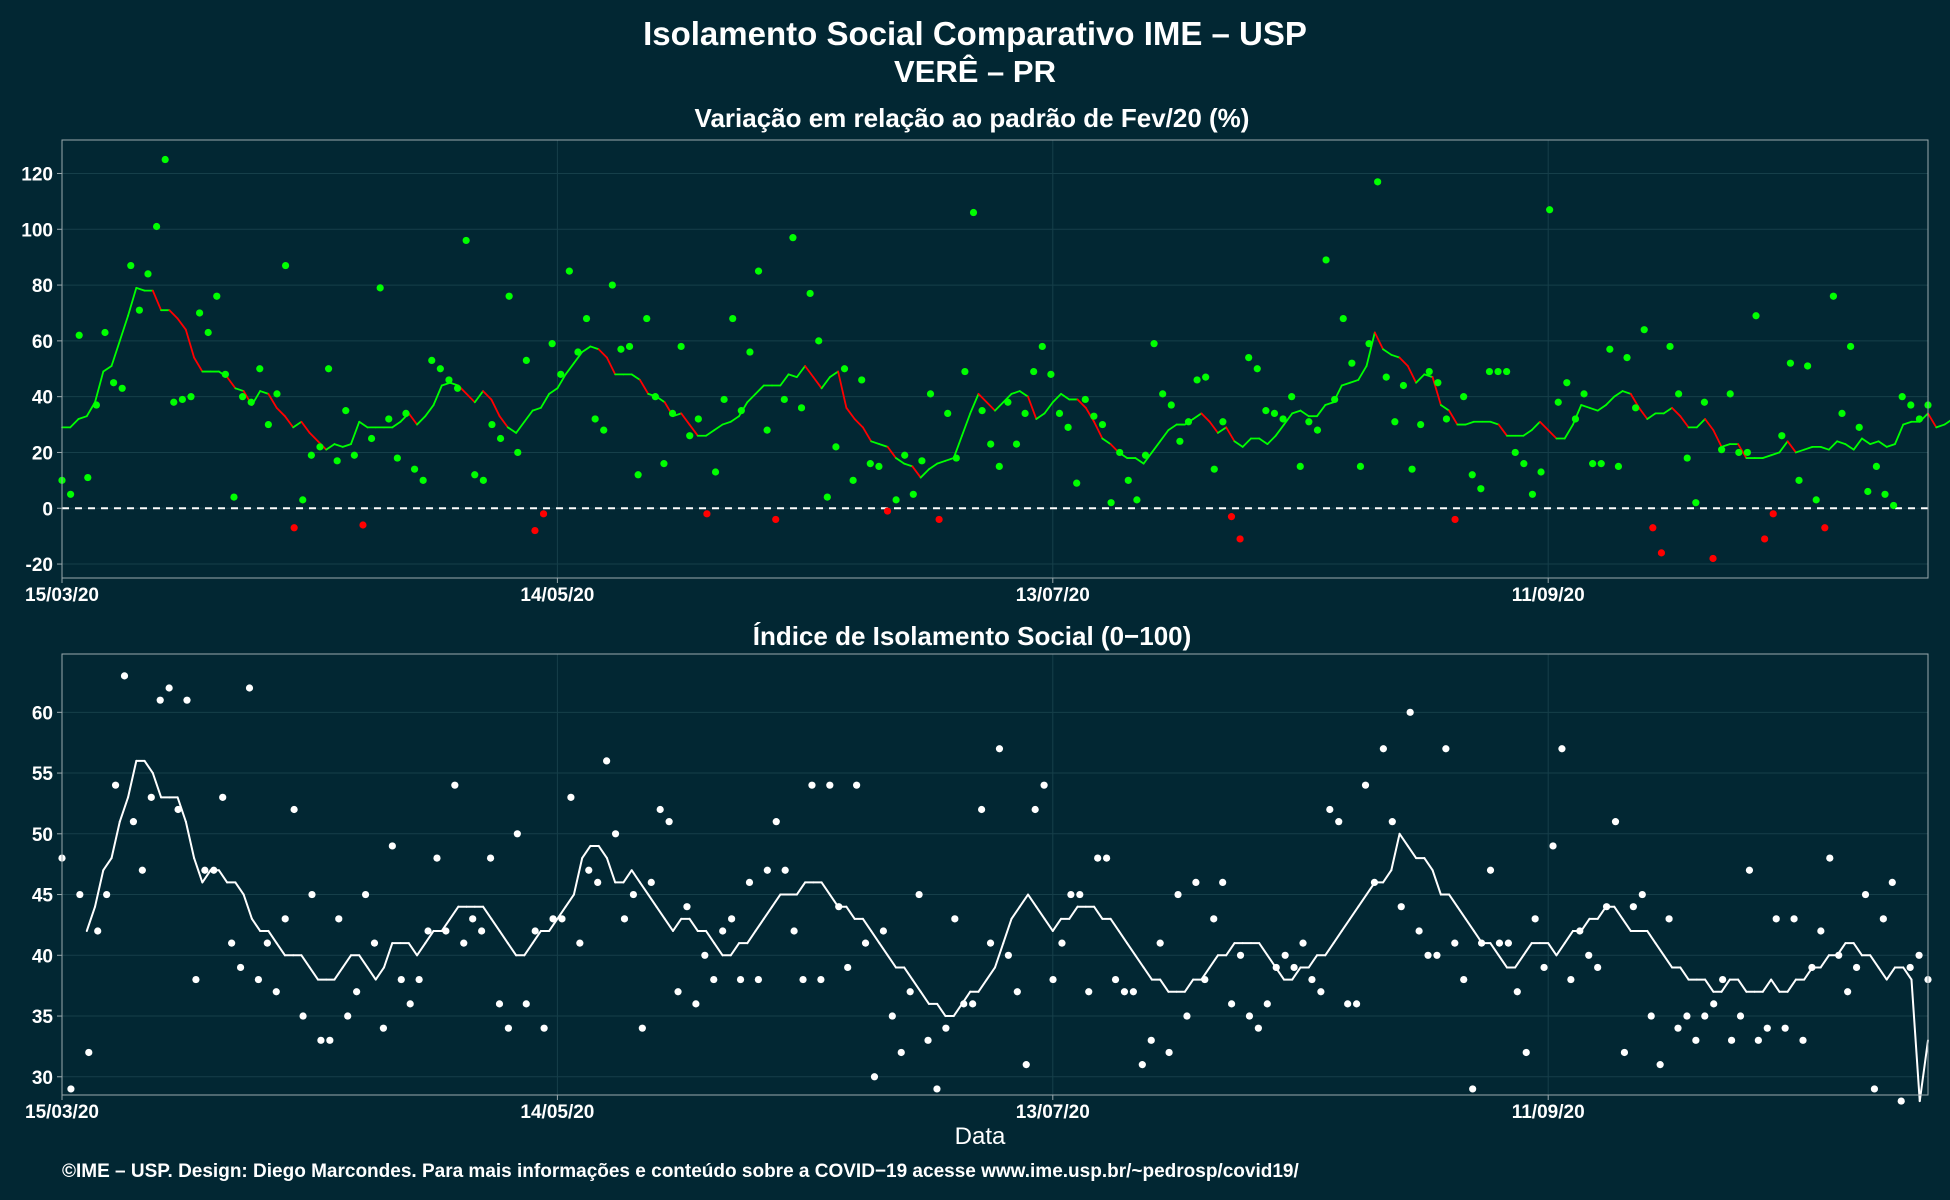 This screenshot has width=1950, height=1200. Describe the element at coordinates (805, 1109) in the screenshot. I see `index-x-axis: 15/03/20 14/05/20 13/07/20 11/09/20` at that location.